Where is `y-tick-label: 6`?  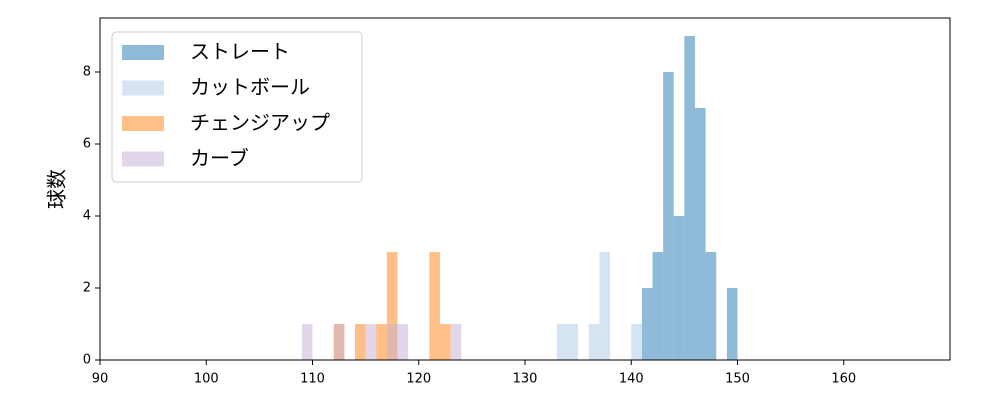 y-tick-label: 6 is located at coordinates (87, 144).